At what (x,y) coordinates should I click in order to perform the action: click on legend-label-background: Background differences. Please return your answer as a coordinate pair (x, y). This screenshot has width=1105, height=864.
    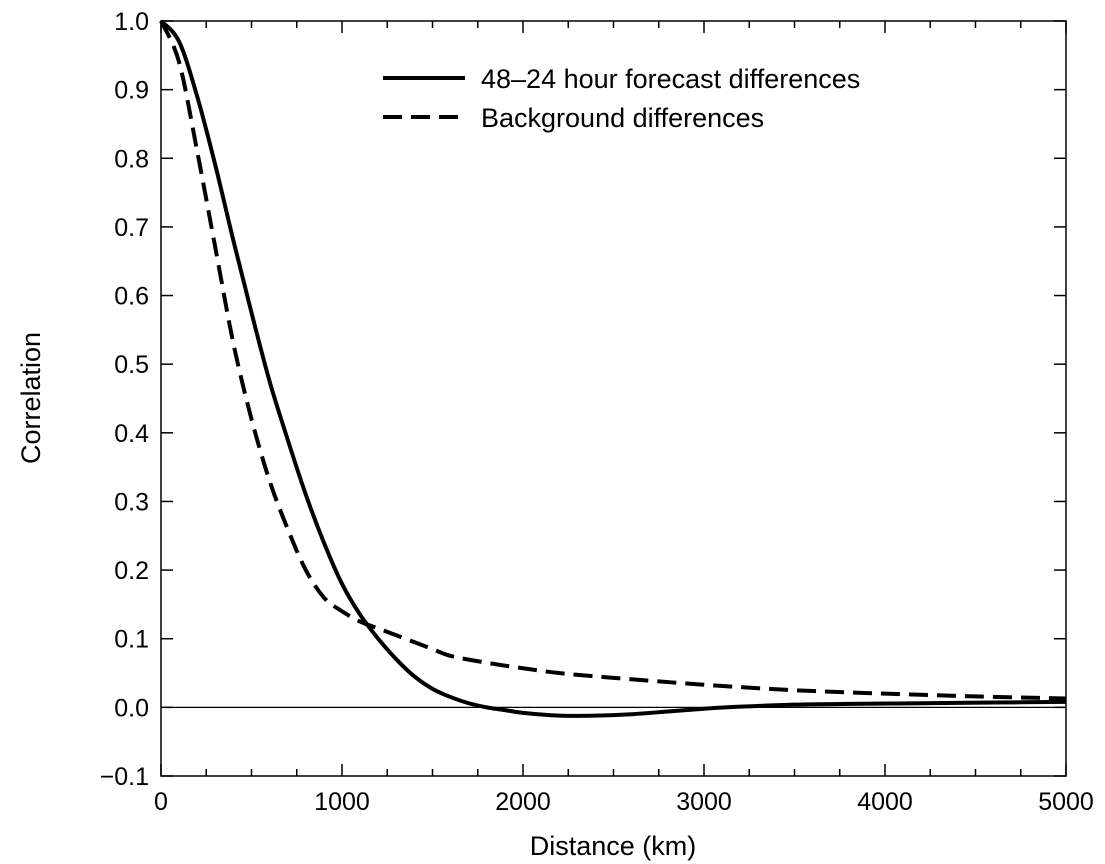
    Looking at the image, I should click on (622, 118).